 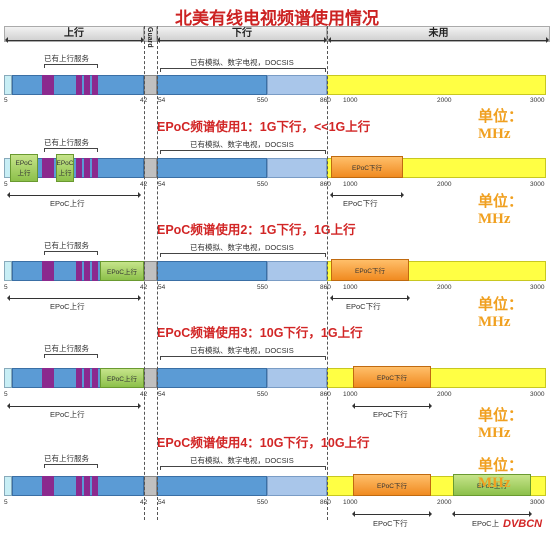 What do you see at coordinates (392, 514) in the screenshot?
I see `epoc-down-arrow` at bounding box center [392, 514].